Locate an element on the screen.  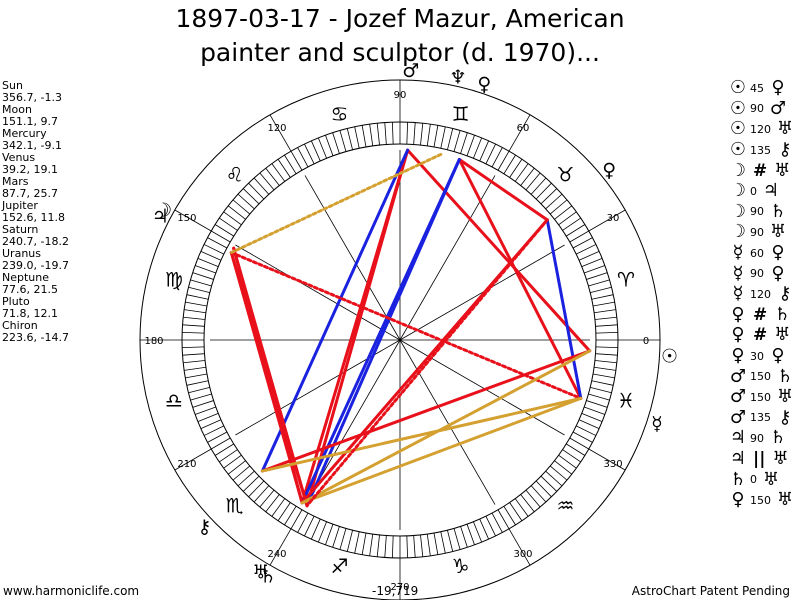
degree-label: 120 is located at coordinates (276, 128).